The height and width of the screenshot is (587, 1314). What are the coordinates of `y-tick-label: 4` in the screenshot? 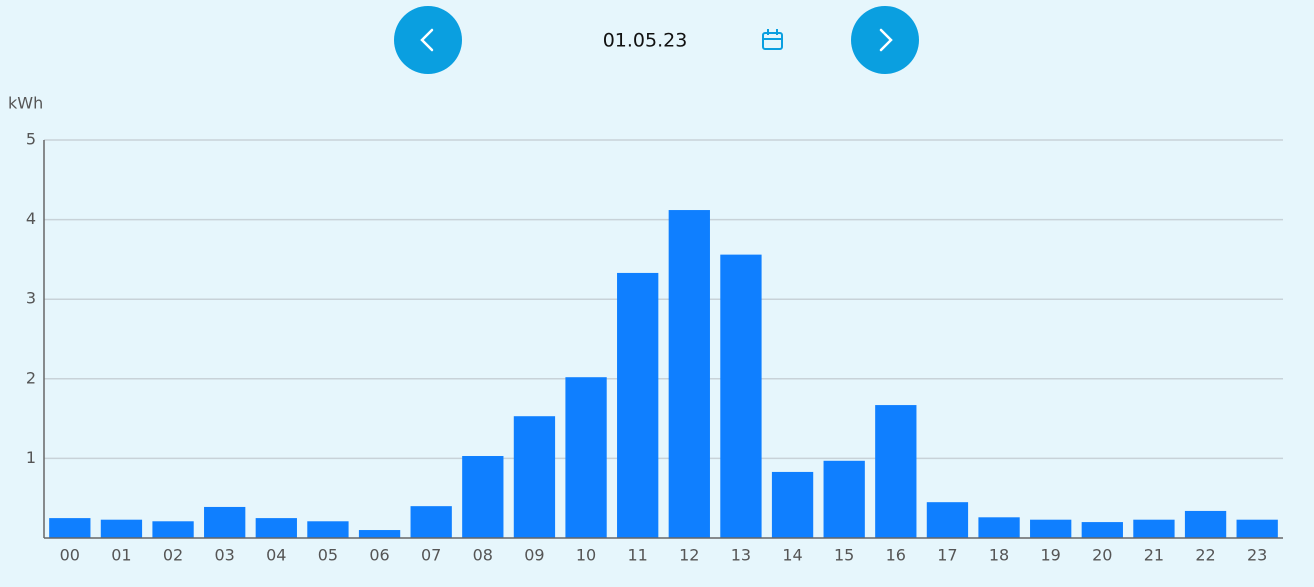 It's located at (31, 218).